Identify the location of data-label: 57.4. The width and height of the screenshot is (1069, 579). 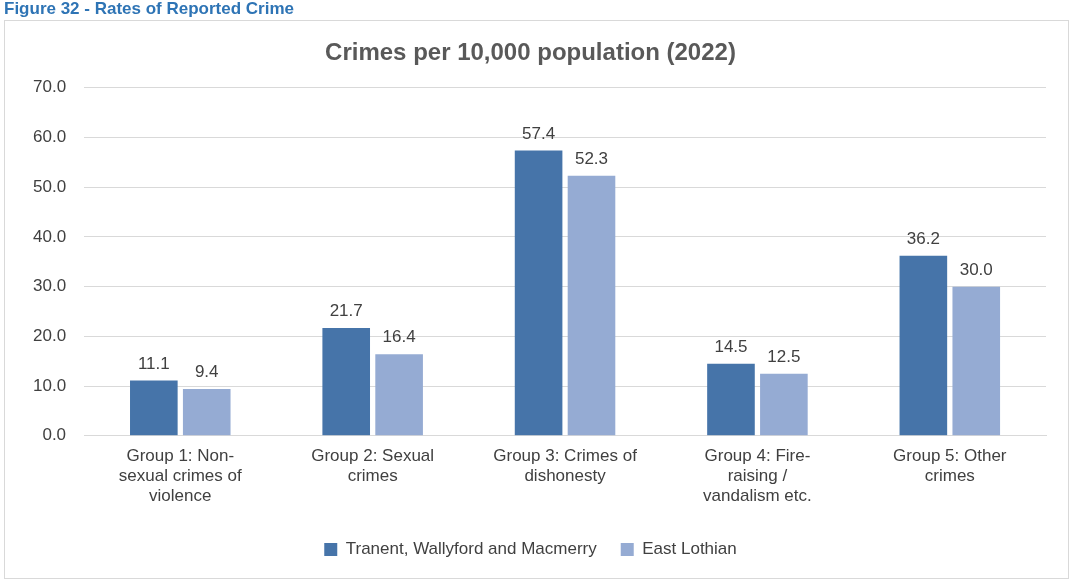
(539, 133).